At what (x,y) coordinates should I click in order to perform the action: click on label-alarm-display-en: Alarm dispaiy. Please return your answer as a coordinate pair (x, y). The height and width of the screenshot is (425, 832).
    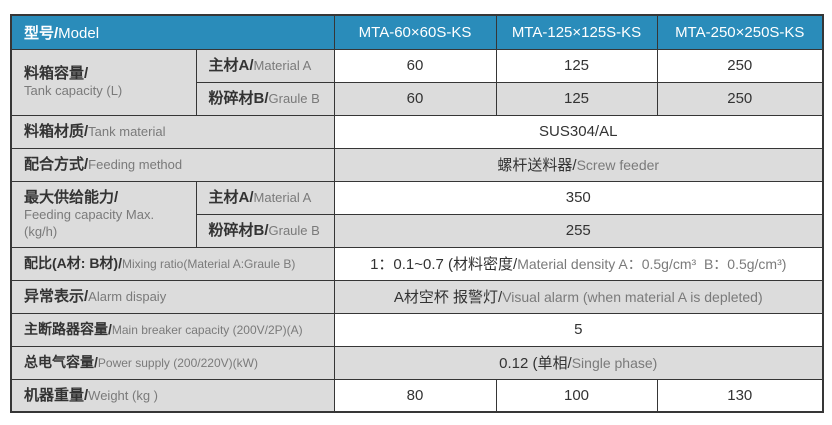
    Looking at the image, I should click on (127, 296).